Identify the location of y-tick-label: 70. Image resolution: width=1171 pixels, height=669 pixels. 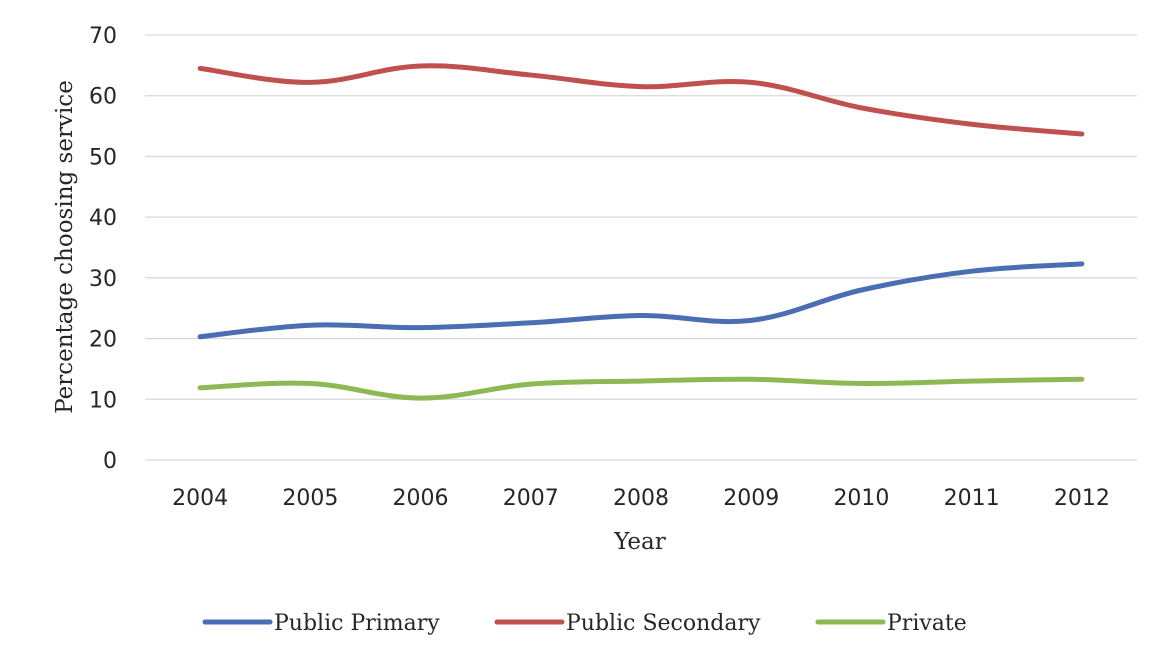
(103, 36).